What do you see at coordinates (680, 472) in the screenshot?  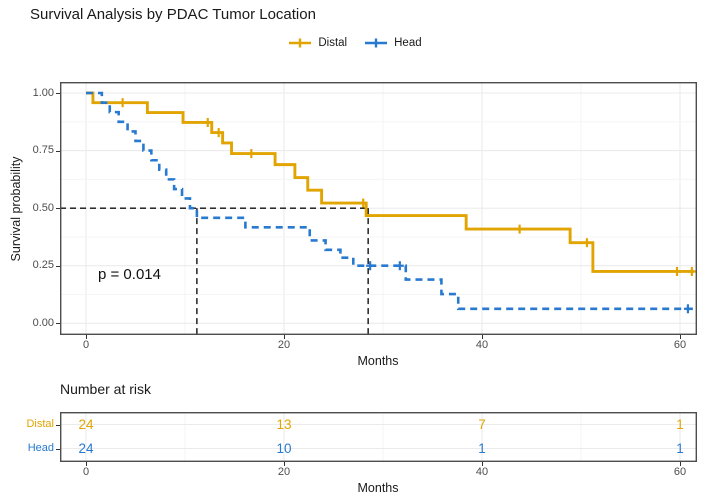 I see `risk-x-tick-label: 60` at bounding box center [680, 472].